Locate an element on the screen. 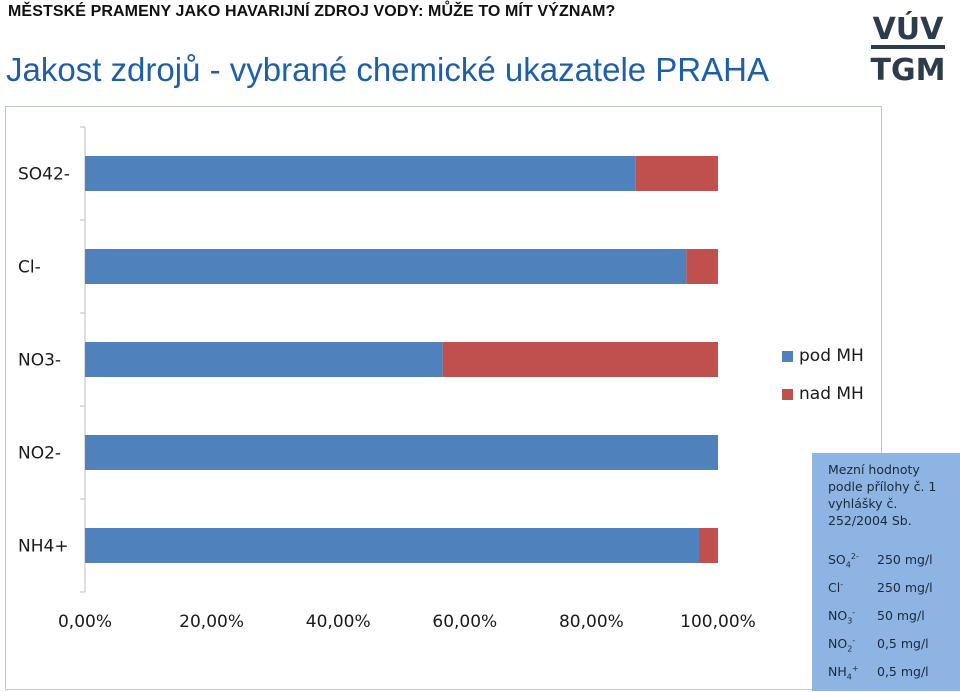  legend-label: nad MH is located at coordinates (831, 394).